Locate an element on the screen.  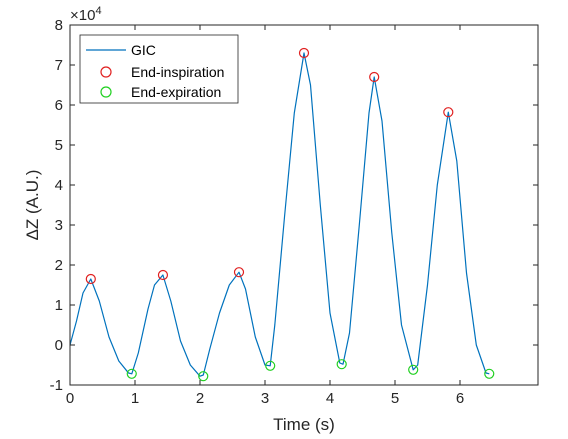
legend-end-inspiration-label: End-inspiration is located at coordinates (177, 72).